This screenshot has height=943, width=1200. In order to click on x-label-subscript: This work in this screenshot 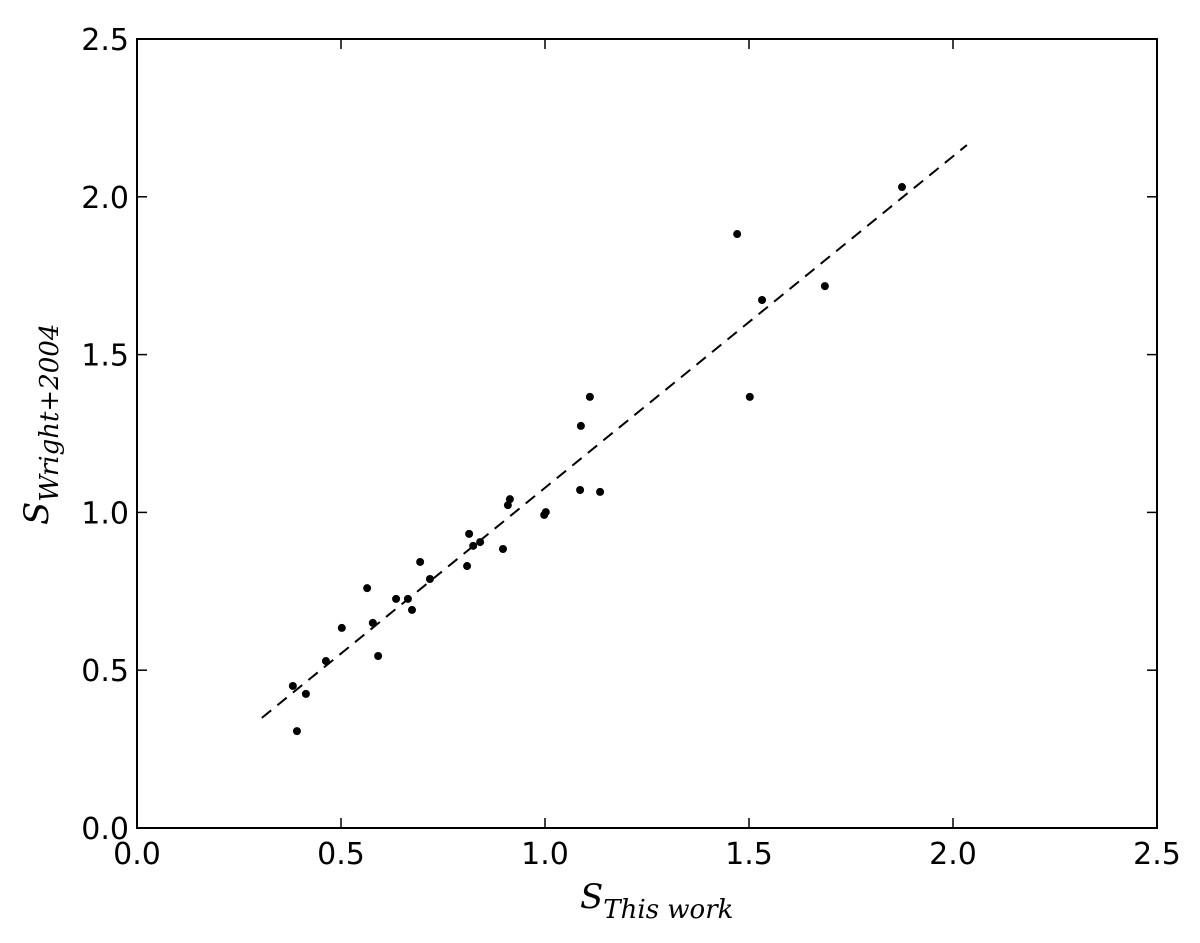, I will do `click(668, 910)`.